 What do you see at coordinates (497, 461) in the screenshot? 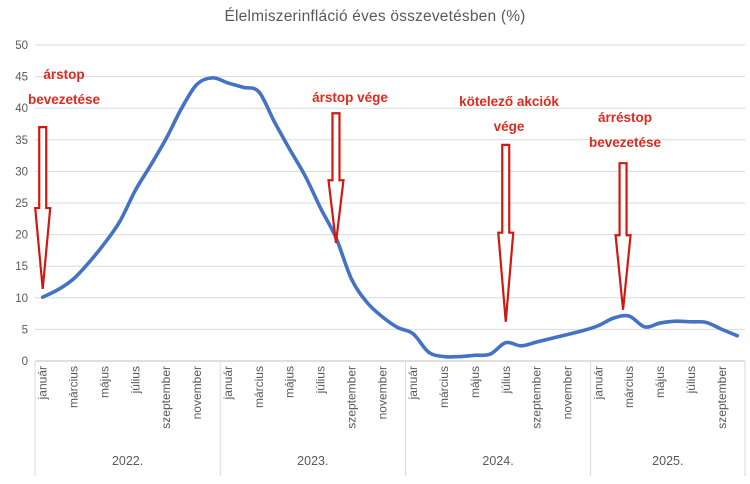
I see `year-label: 2024.` at bounding box center [497, 461].